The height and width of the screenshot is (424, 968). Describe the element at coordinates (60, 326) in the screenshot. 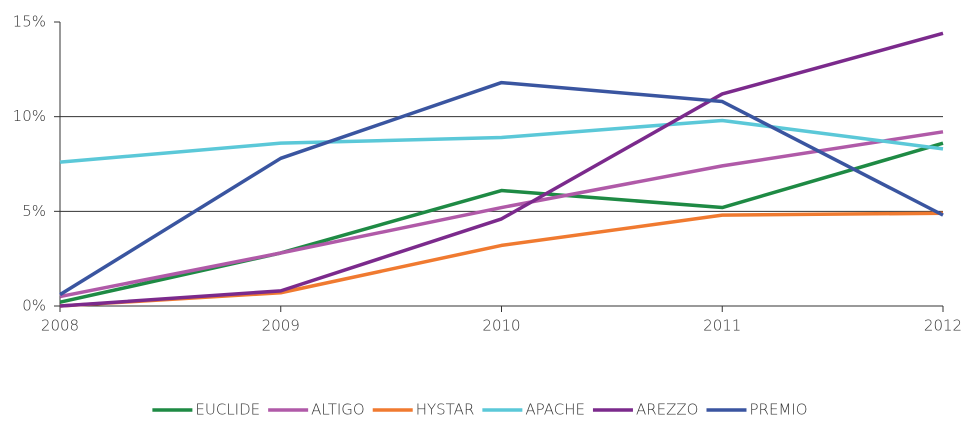

I see `x-tick-label: 2008` at that location.